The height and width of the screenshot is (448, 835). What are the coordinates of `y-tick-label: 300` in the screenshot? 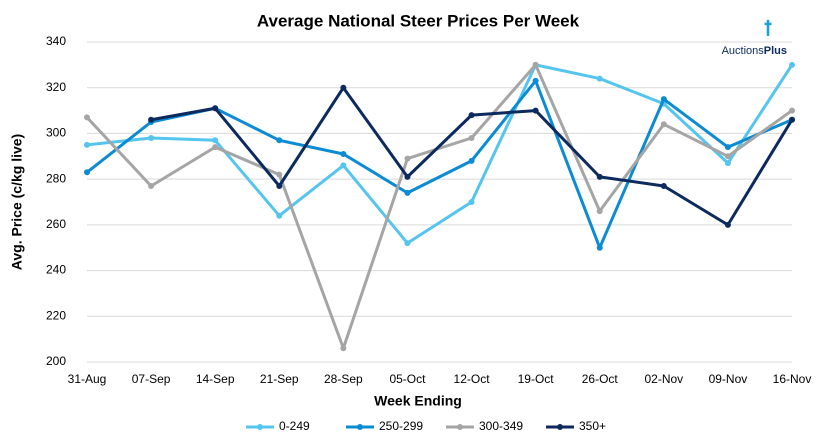 It's located at (56, 133).